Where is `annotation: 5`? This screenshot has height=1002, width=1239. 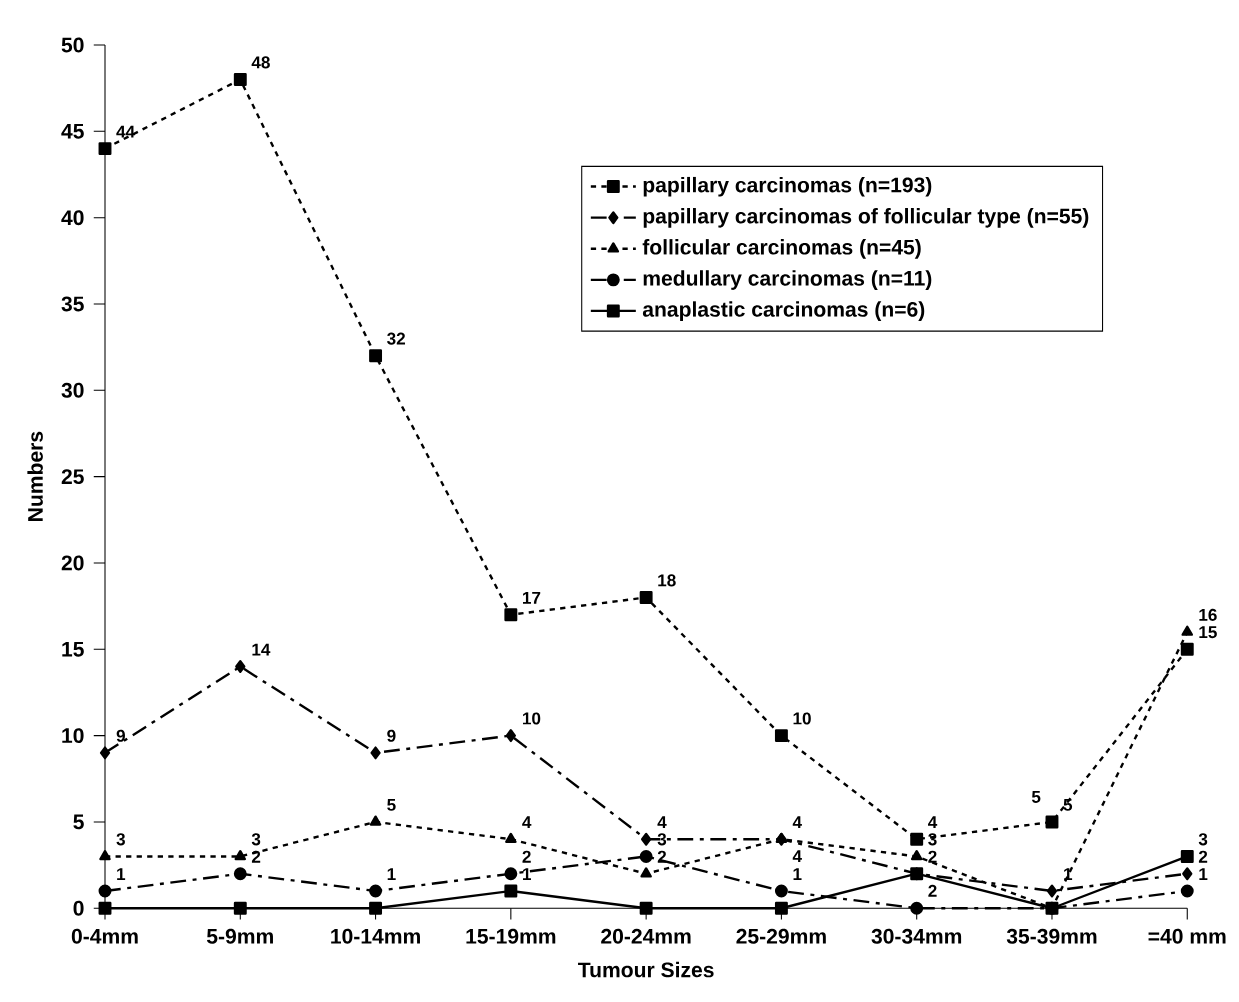 annotation: 5 is located at coordinates (1036, 797).